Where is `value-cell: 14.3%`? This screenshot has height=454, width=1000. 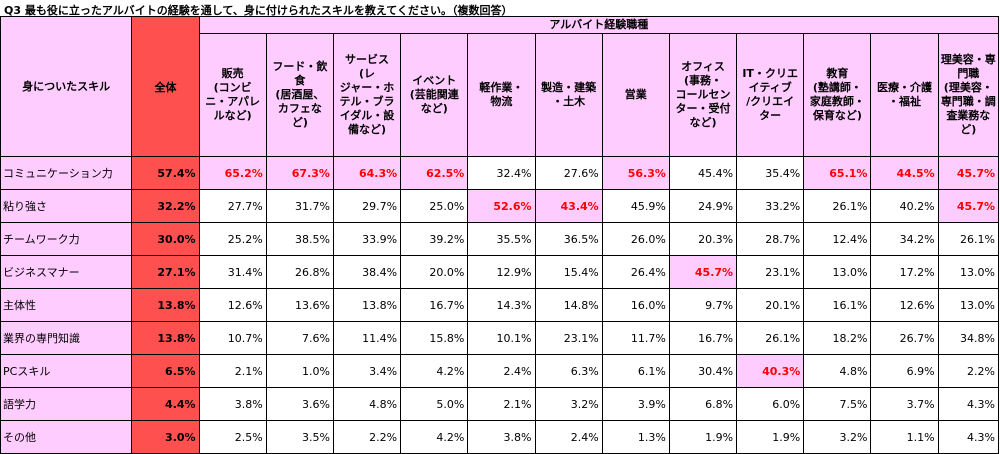 value-cell: 14.3% is located at coordinates (501, 305).